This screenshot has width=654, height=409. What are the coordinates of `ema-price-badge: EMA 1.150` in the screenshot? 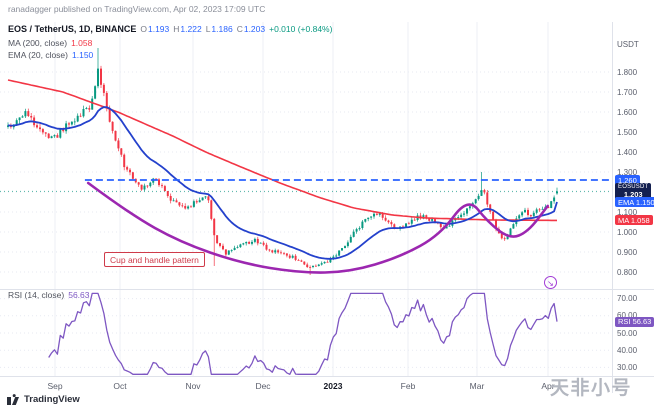 It's located at (634, 202).